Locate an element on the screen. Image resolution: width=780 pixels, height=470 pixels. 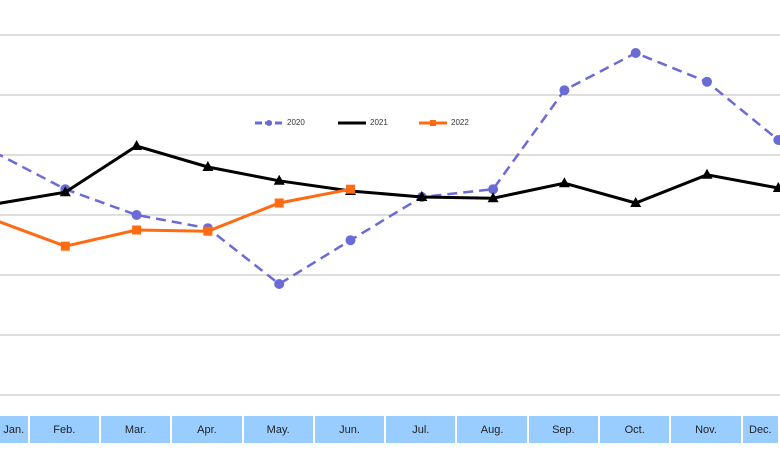
legend-label: 2022 is located at coordinates (460, 122).